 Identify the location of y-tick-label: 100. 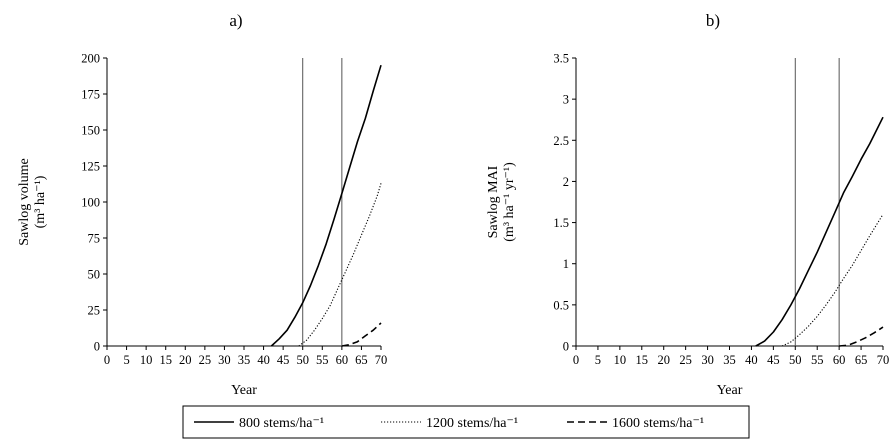
(90, 203).